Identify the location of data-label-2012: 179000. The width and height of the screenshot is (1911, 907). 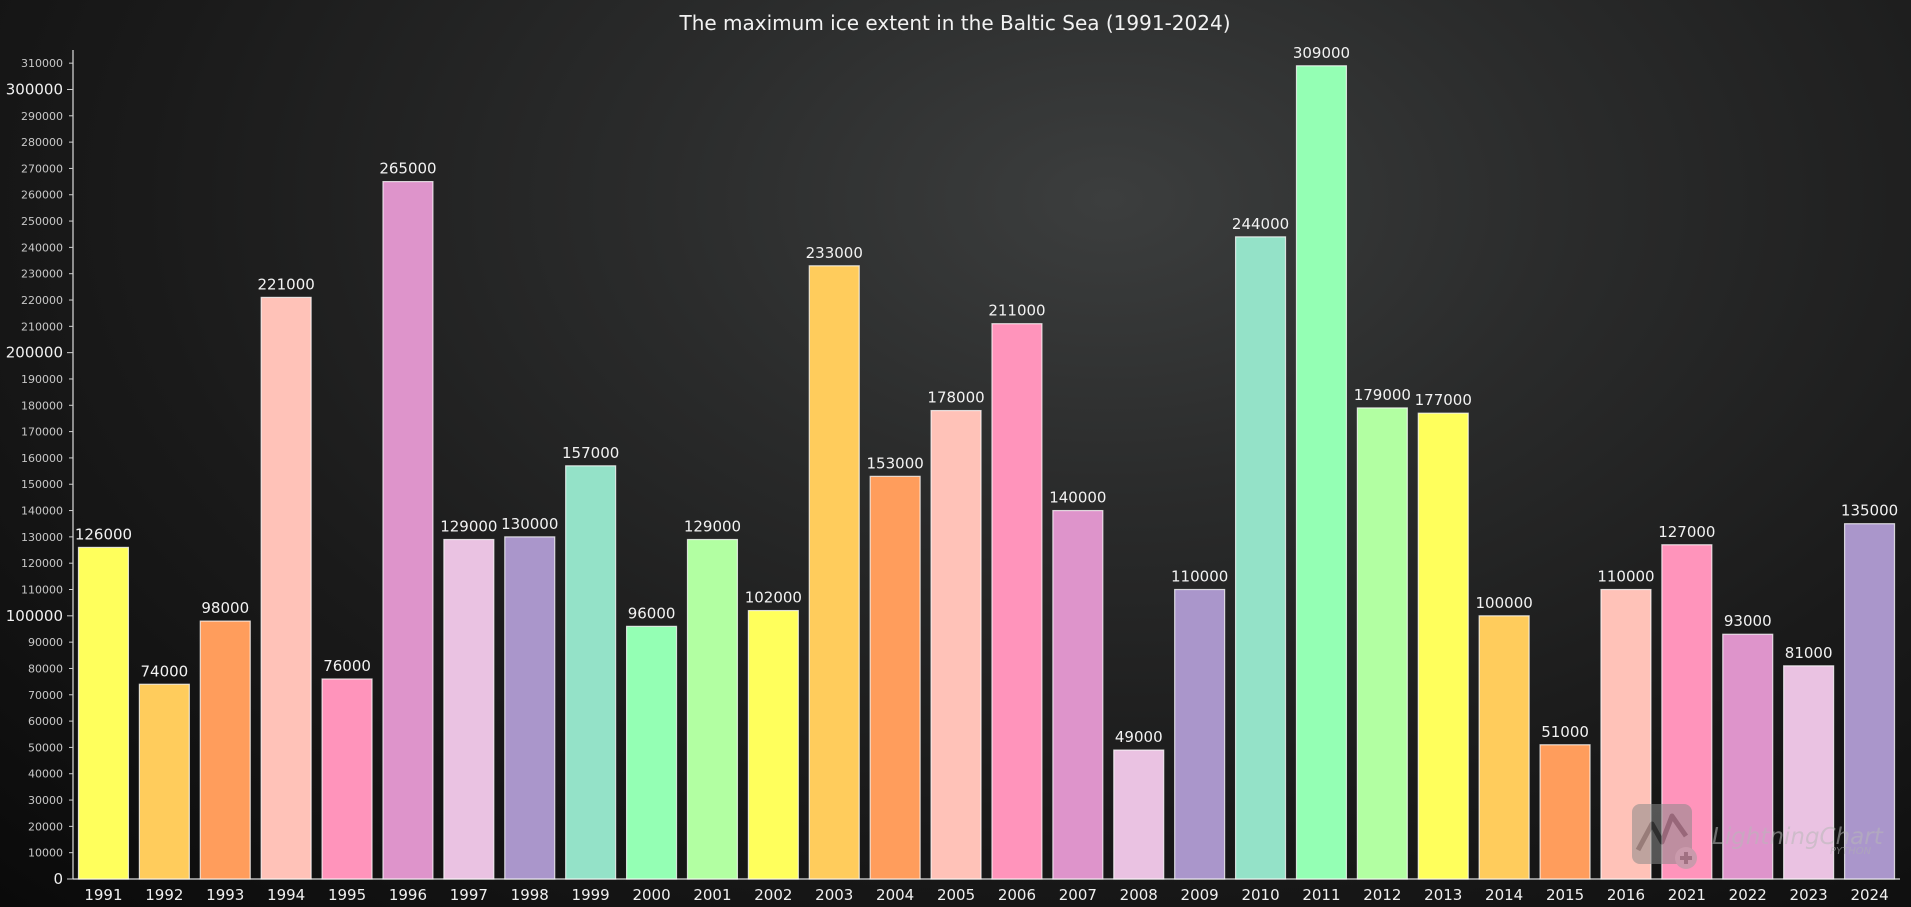
(1382, 395).